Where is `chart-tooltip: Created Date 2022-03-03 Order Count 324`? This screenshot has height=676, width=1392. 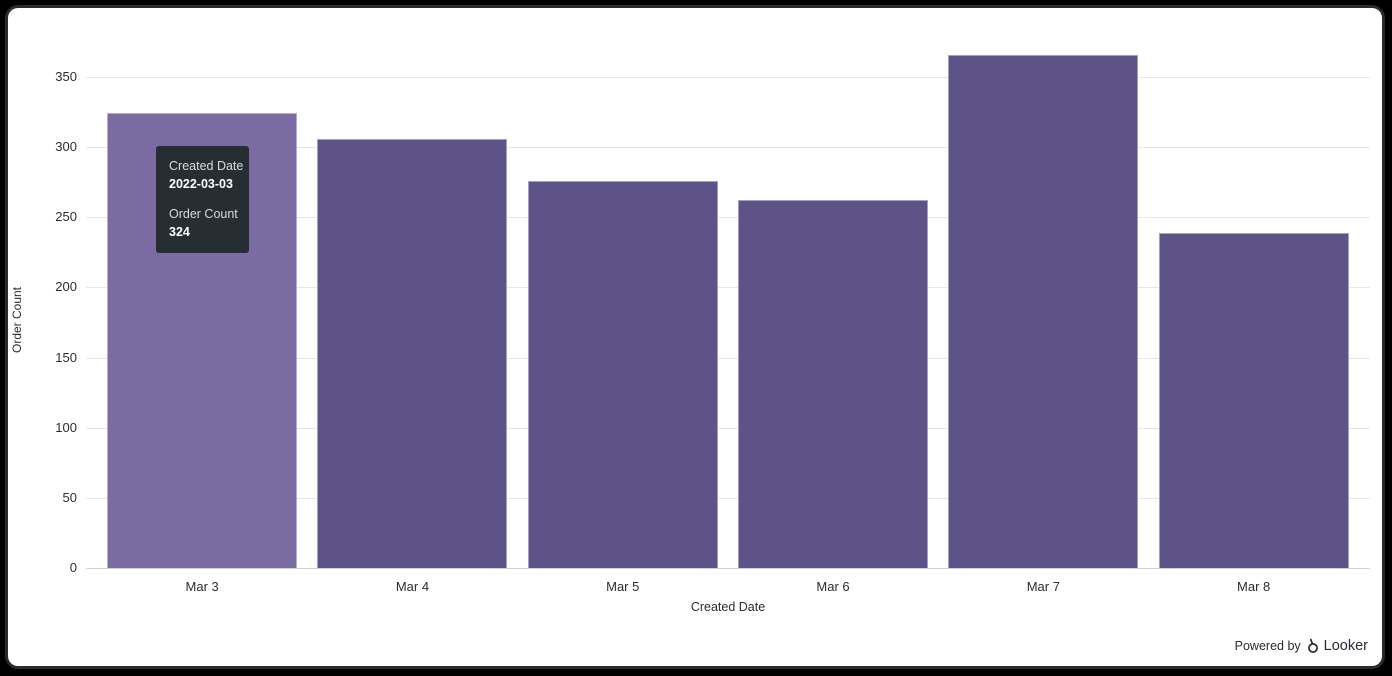 chart-tooltip: Created Date 2022-03-03 Order Count 324 is located at coordinates (202, 199).